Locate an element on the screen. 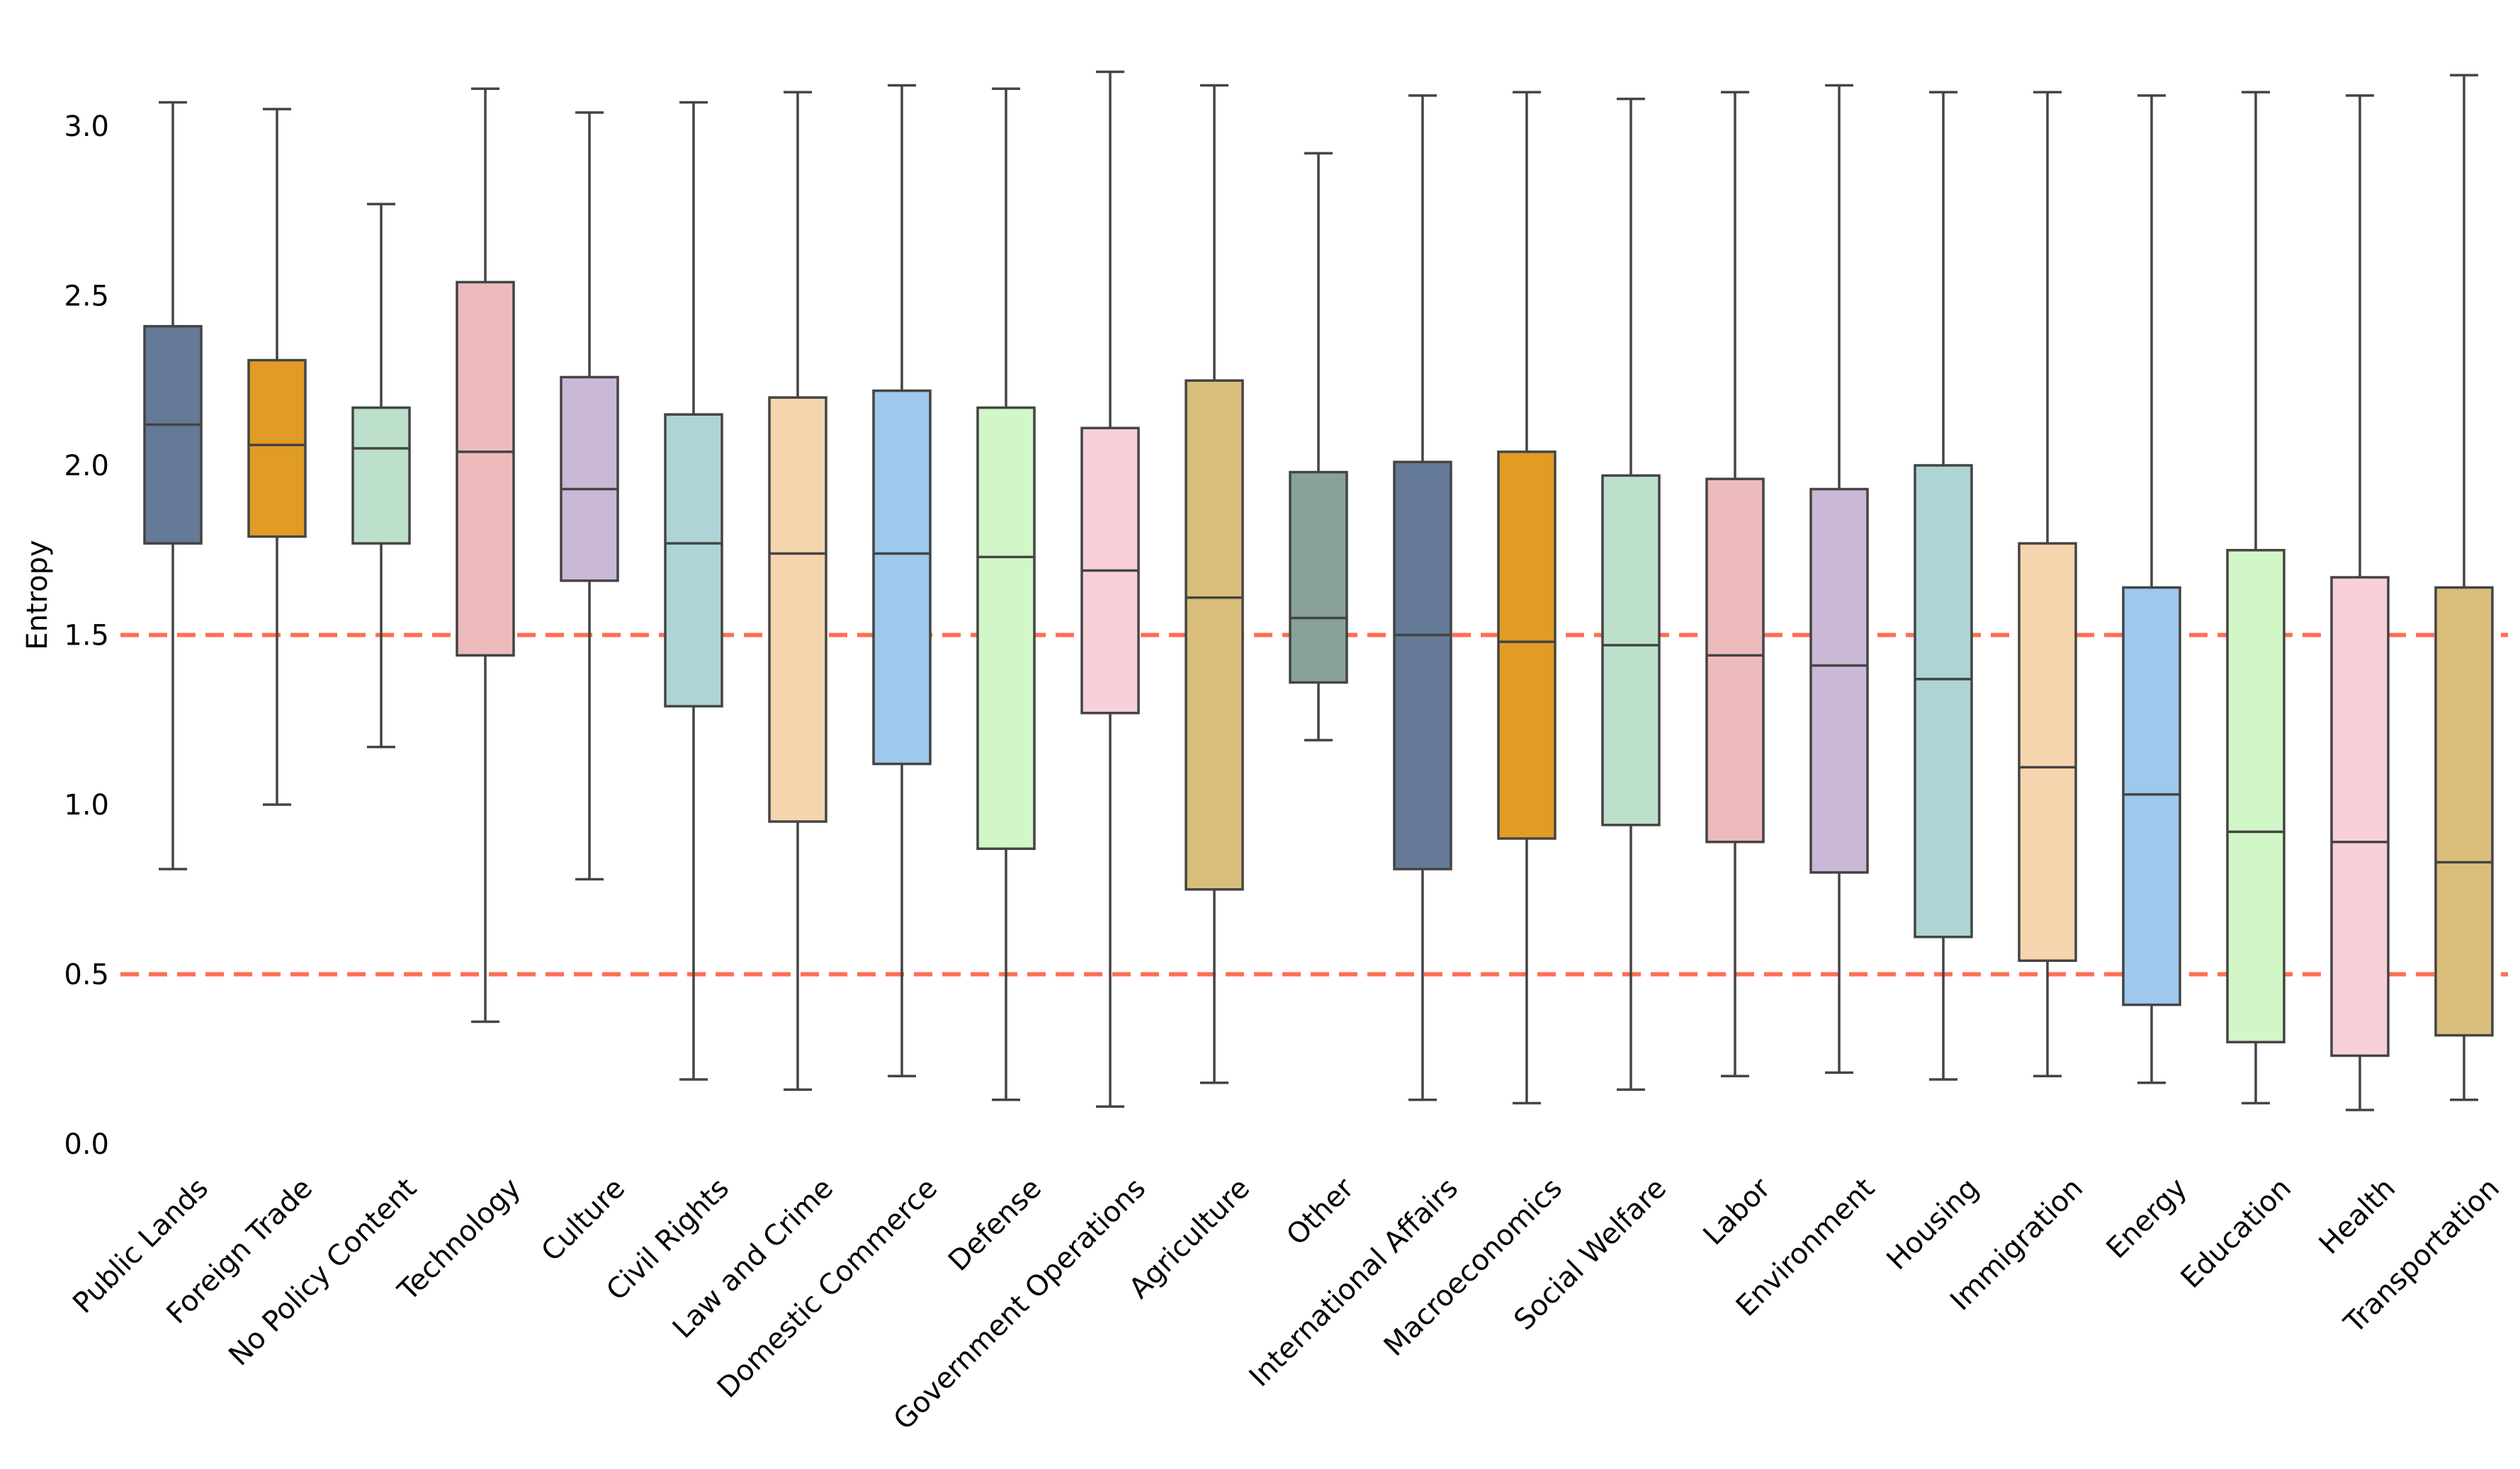 Image resolution: width=2520 pixels, height=1469 pixels. x-category-label: Labor is located at coordinates (1737, 1212).